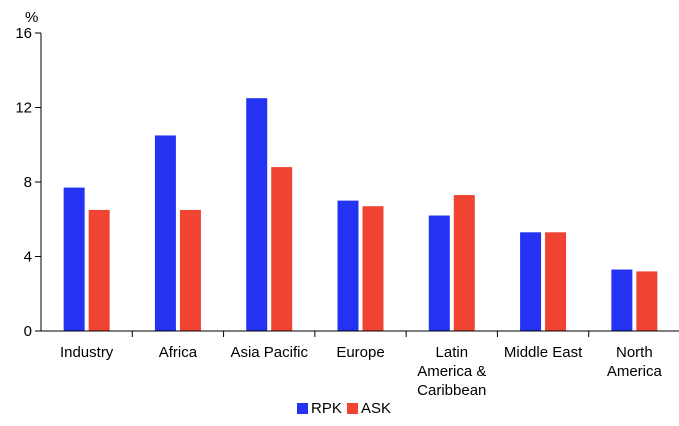 The height and width of the screenshot is (426, 679). What do you see at coordinates (269, 352) in the screenshot?
I see `x-tick-label: Asia Pacific` at bounding box center [269, 352].